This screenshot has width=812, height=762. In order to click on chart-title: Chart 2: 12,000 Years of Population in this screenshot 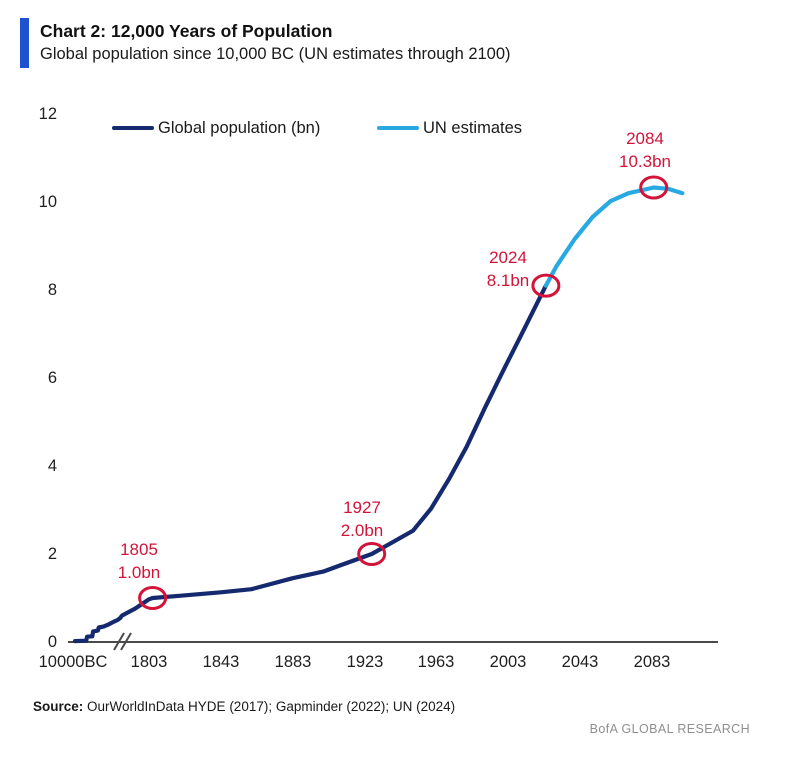, I will do `click(186, 31)`.